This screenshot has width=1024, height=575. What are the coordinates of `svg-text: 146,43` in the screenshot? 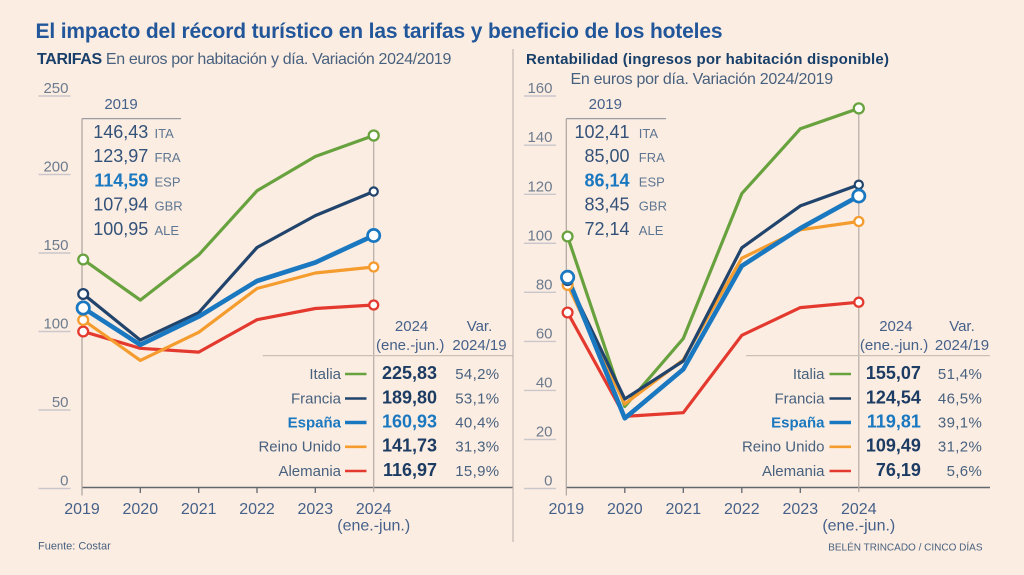 It's located at (120, 132).